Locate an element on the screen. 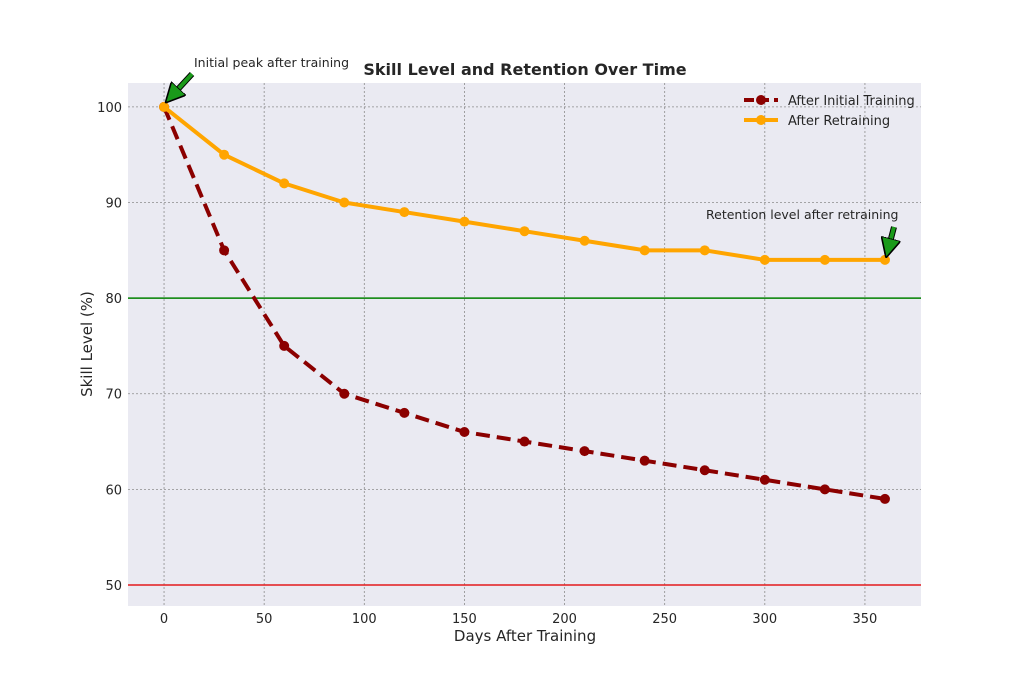  x-tick-label: 100 is located at coordinates (364, 619).